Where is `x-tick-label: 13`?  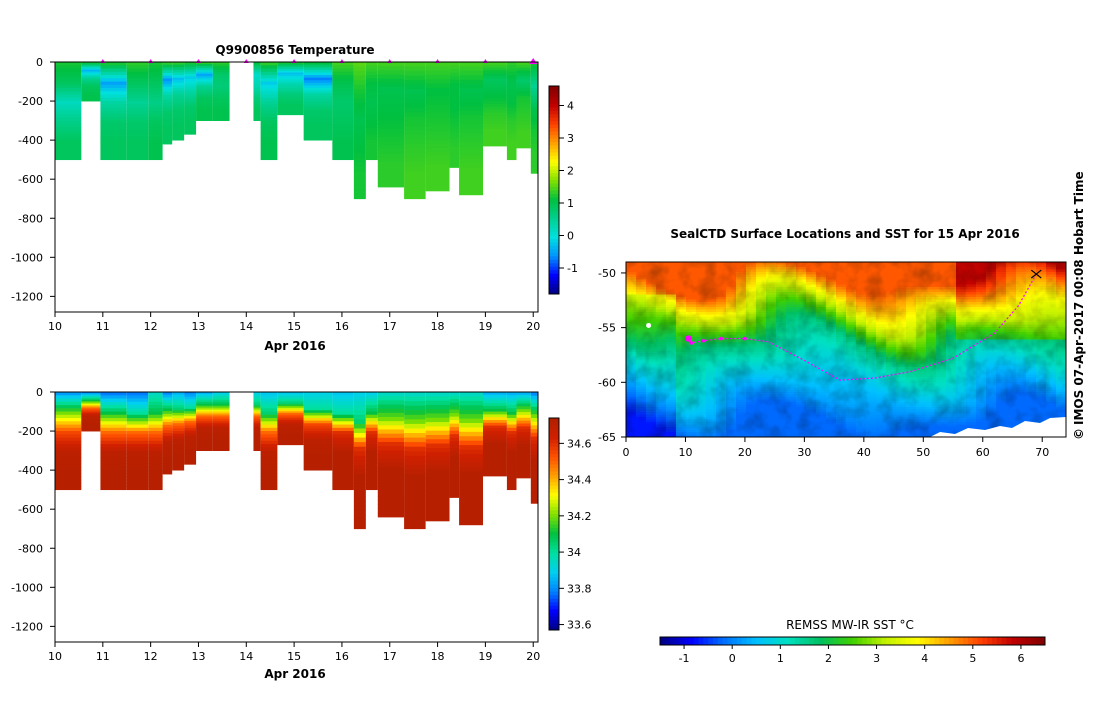 x-tick-label: 13 is located at coordinates (198, 326).